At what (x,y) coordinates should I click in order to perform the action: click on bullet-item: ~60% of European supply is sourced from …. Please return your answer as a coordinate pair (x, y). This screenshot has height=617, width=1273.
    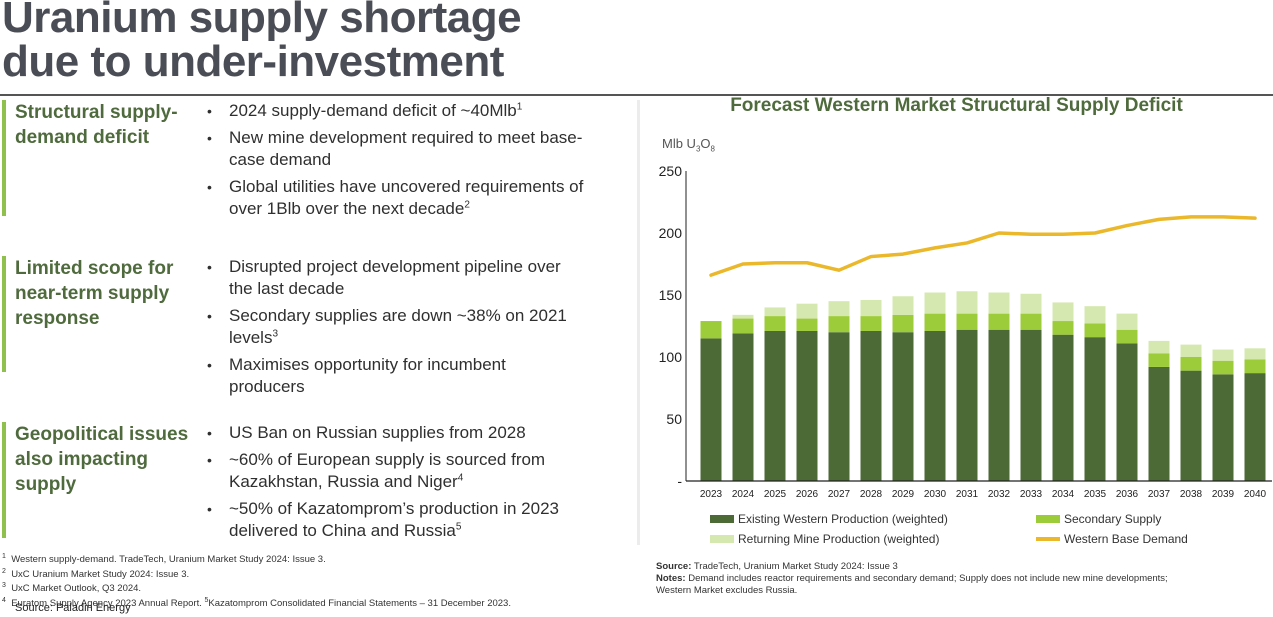
    Looking at the image, I should click on (396, 471).